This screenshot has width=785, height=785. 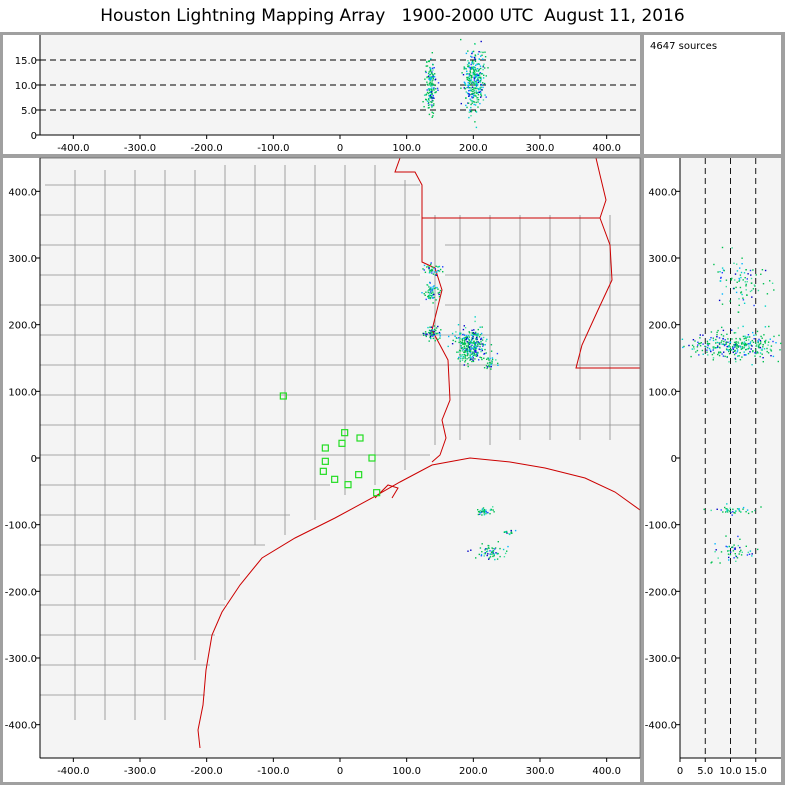 What do you see at coordinates (283, 396) in the screenshot?
I see `lma-station-marker` at bounding box center [283, 396].